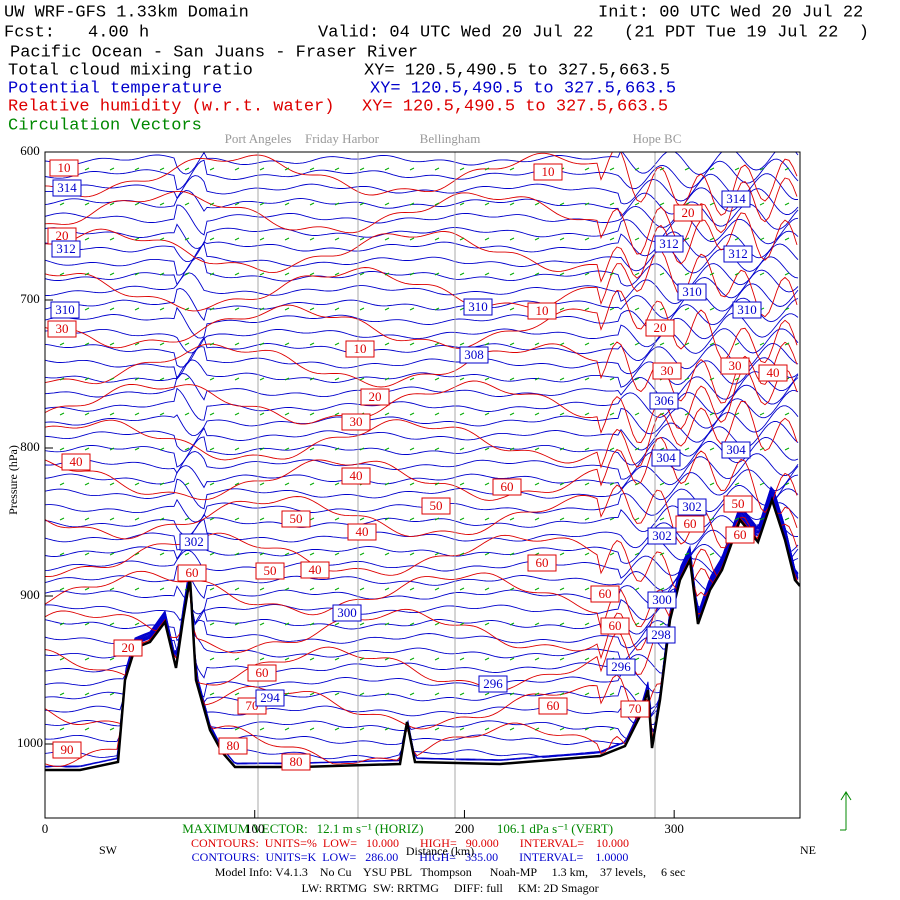 Image resolution: width=900 pixels, height=900 pixels. Describe the element at coordinates (67, 187) in the screenshot. I see `contour-label: 314` at that location.